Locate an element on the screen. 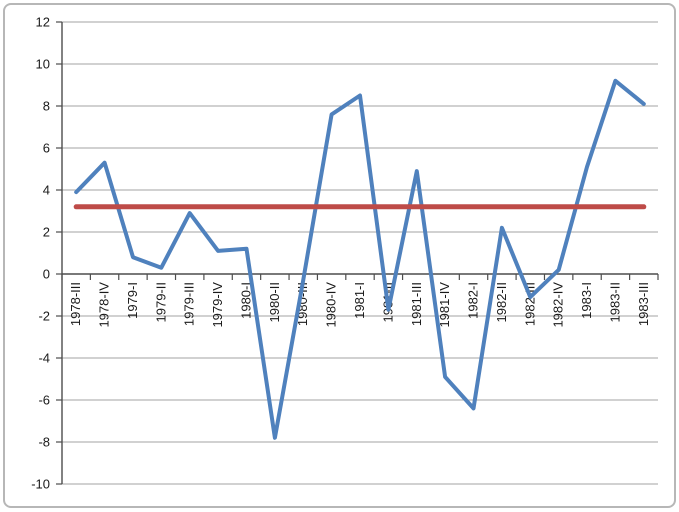  x-tick-label: 1979-II is located at coordinates (160, 302).